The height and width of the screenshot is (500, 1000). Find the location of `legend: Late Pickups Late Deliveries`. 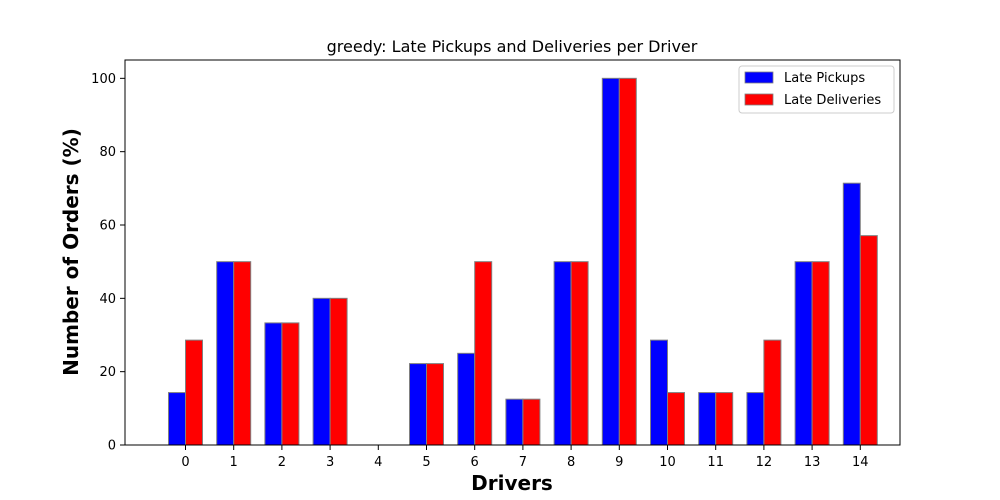

legend: Late Pickups Late Deliveries is located at coordinates (816, 89).